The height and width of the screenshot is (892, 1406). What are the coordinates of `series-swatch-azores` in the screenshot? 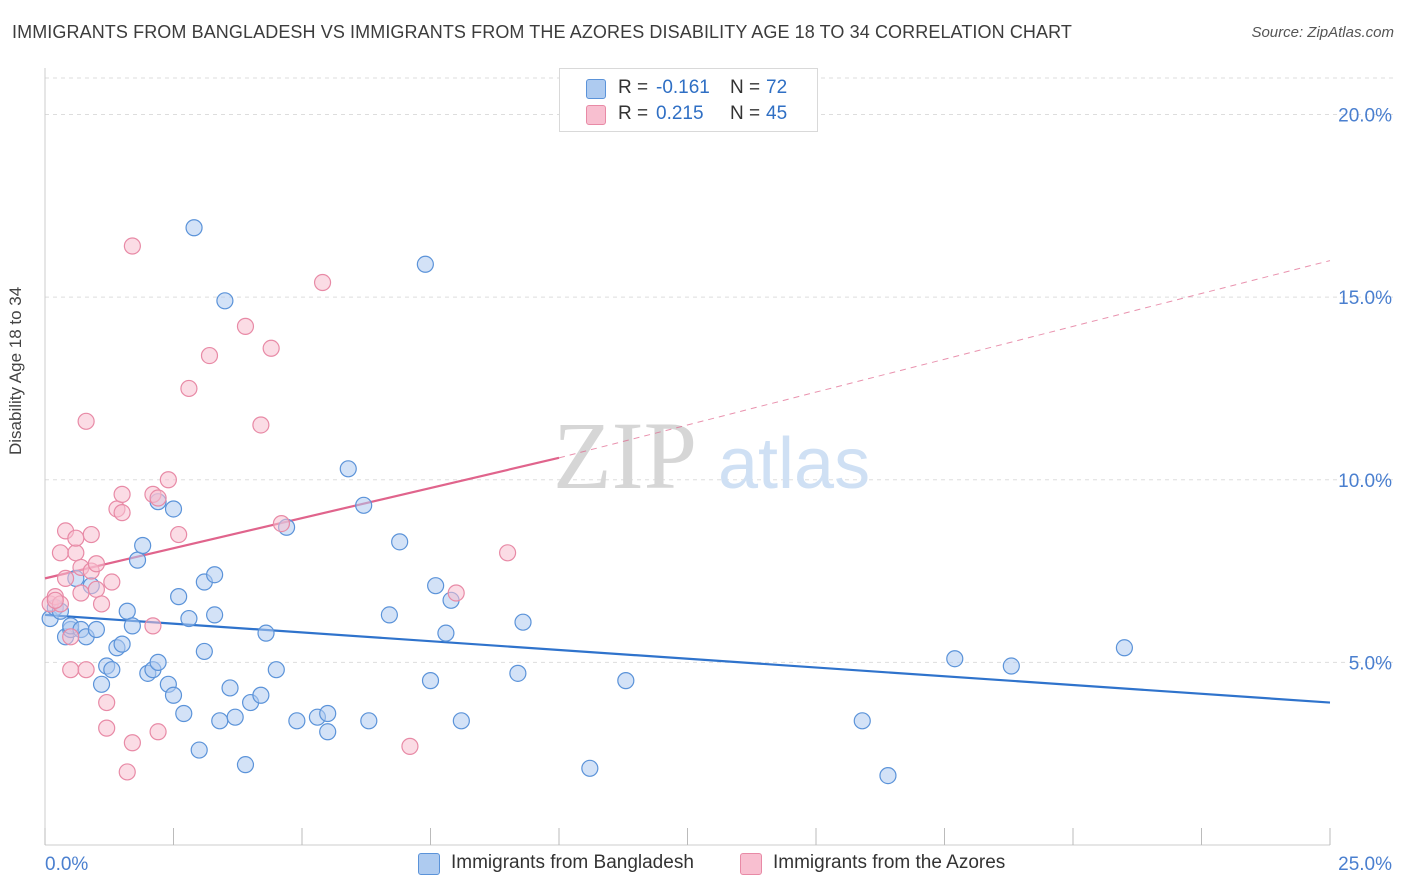 It's located at (751, 864).